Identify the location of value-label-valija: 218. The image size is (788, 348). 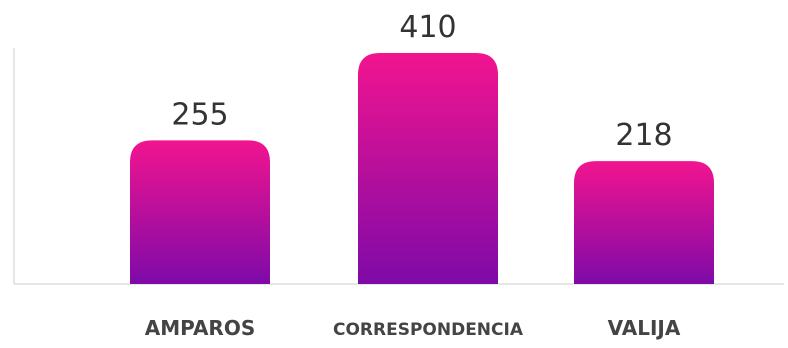
(643, 135).